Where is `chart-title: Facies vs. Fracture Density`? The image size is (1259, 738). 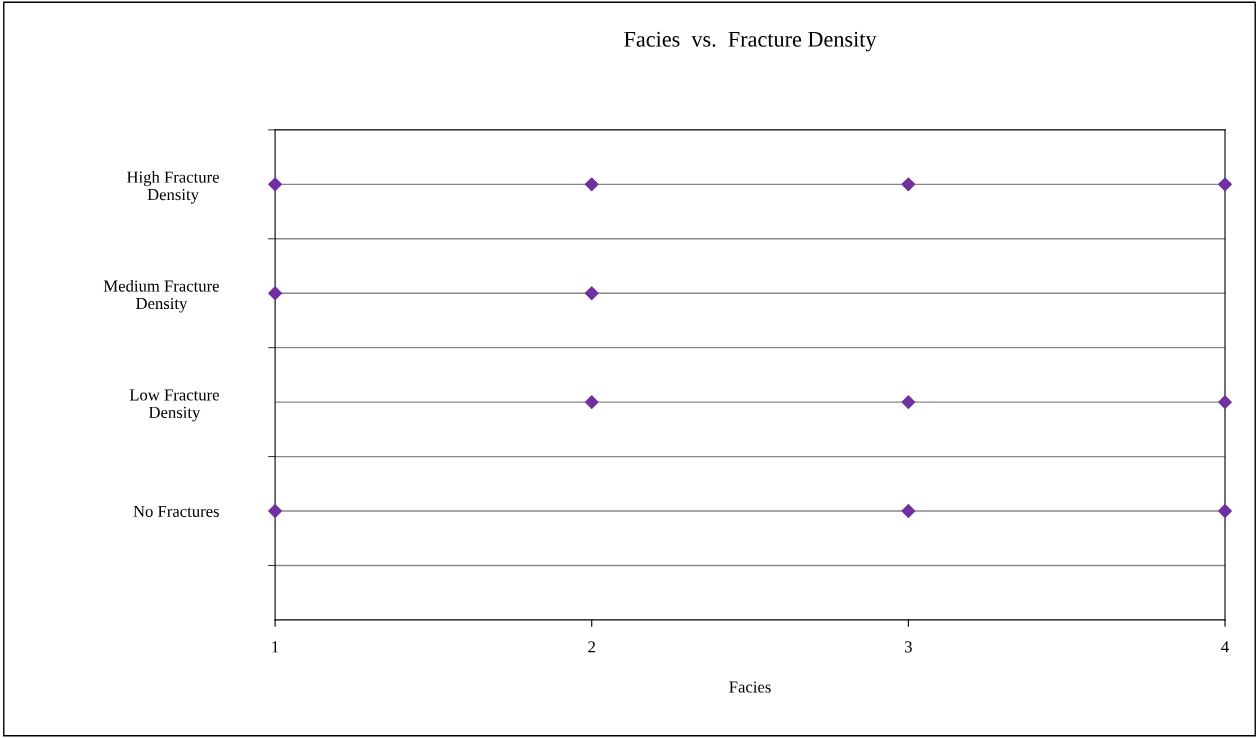 chart-title: Facies vs. Fracture Density is located at coordinates (750, 41).